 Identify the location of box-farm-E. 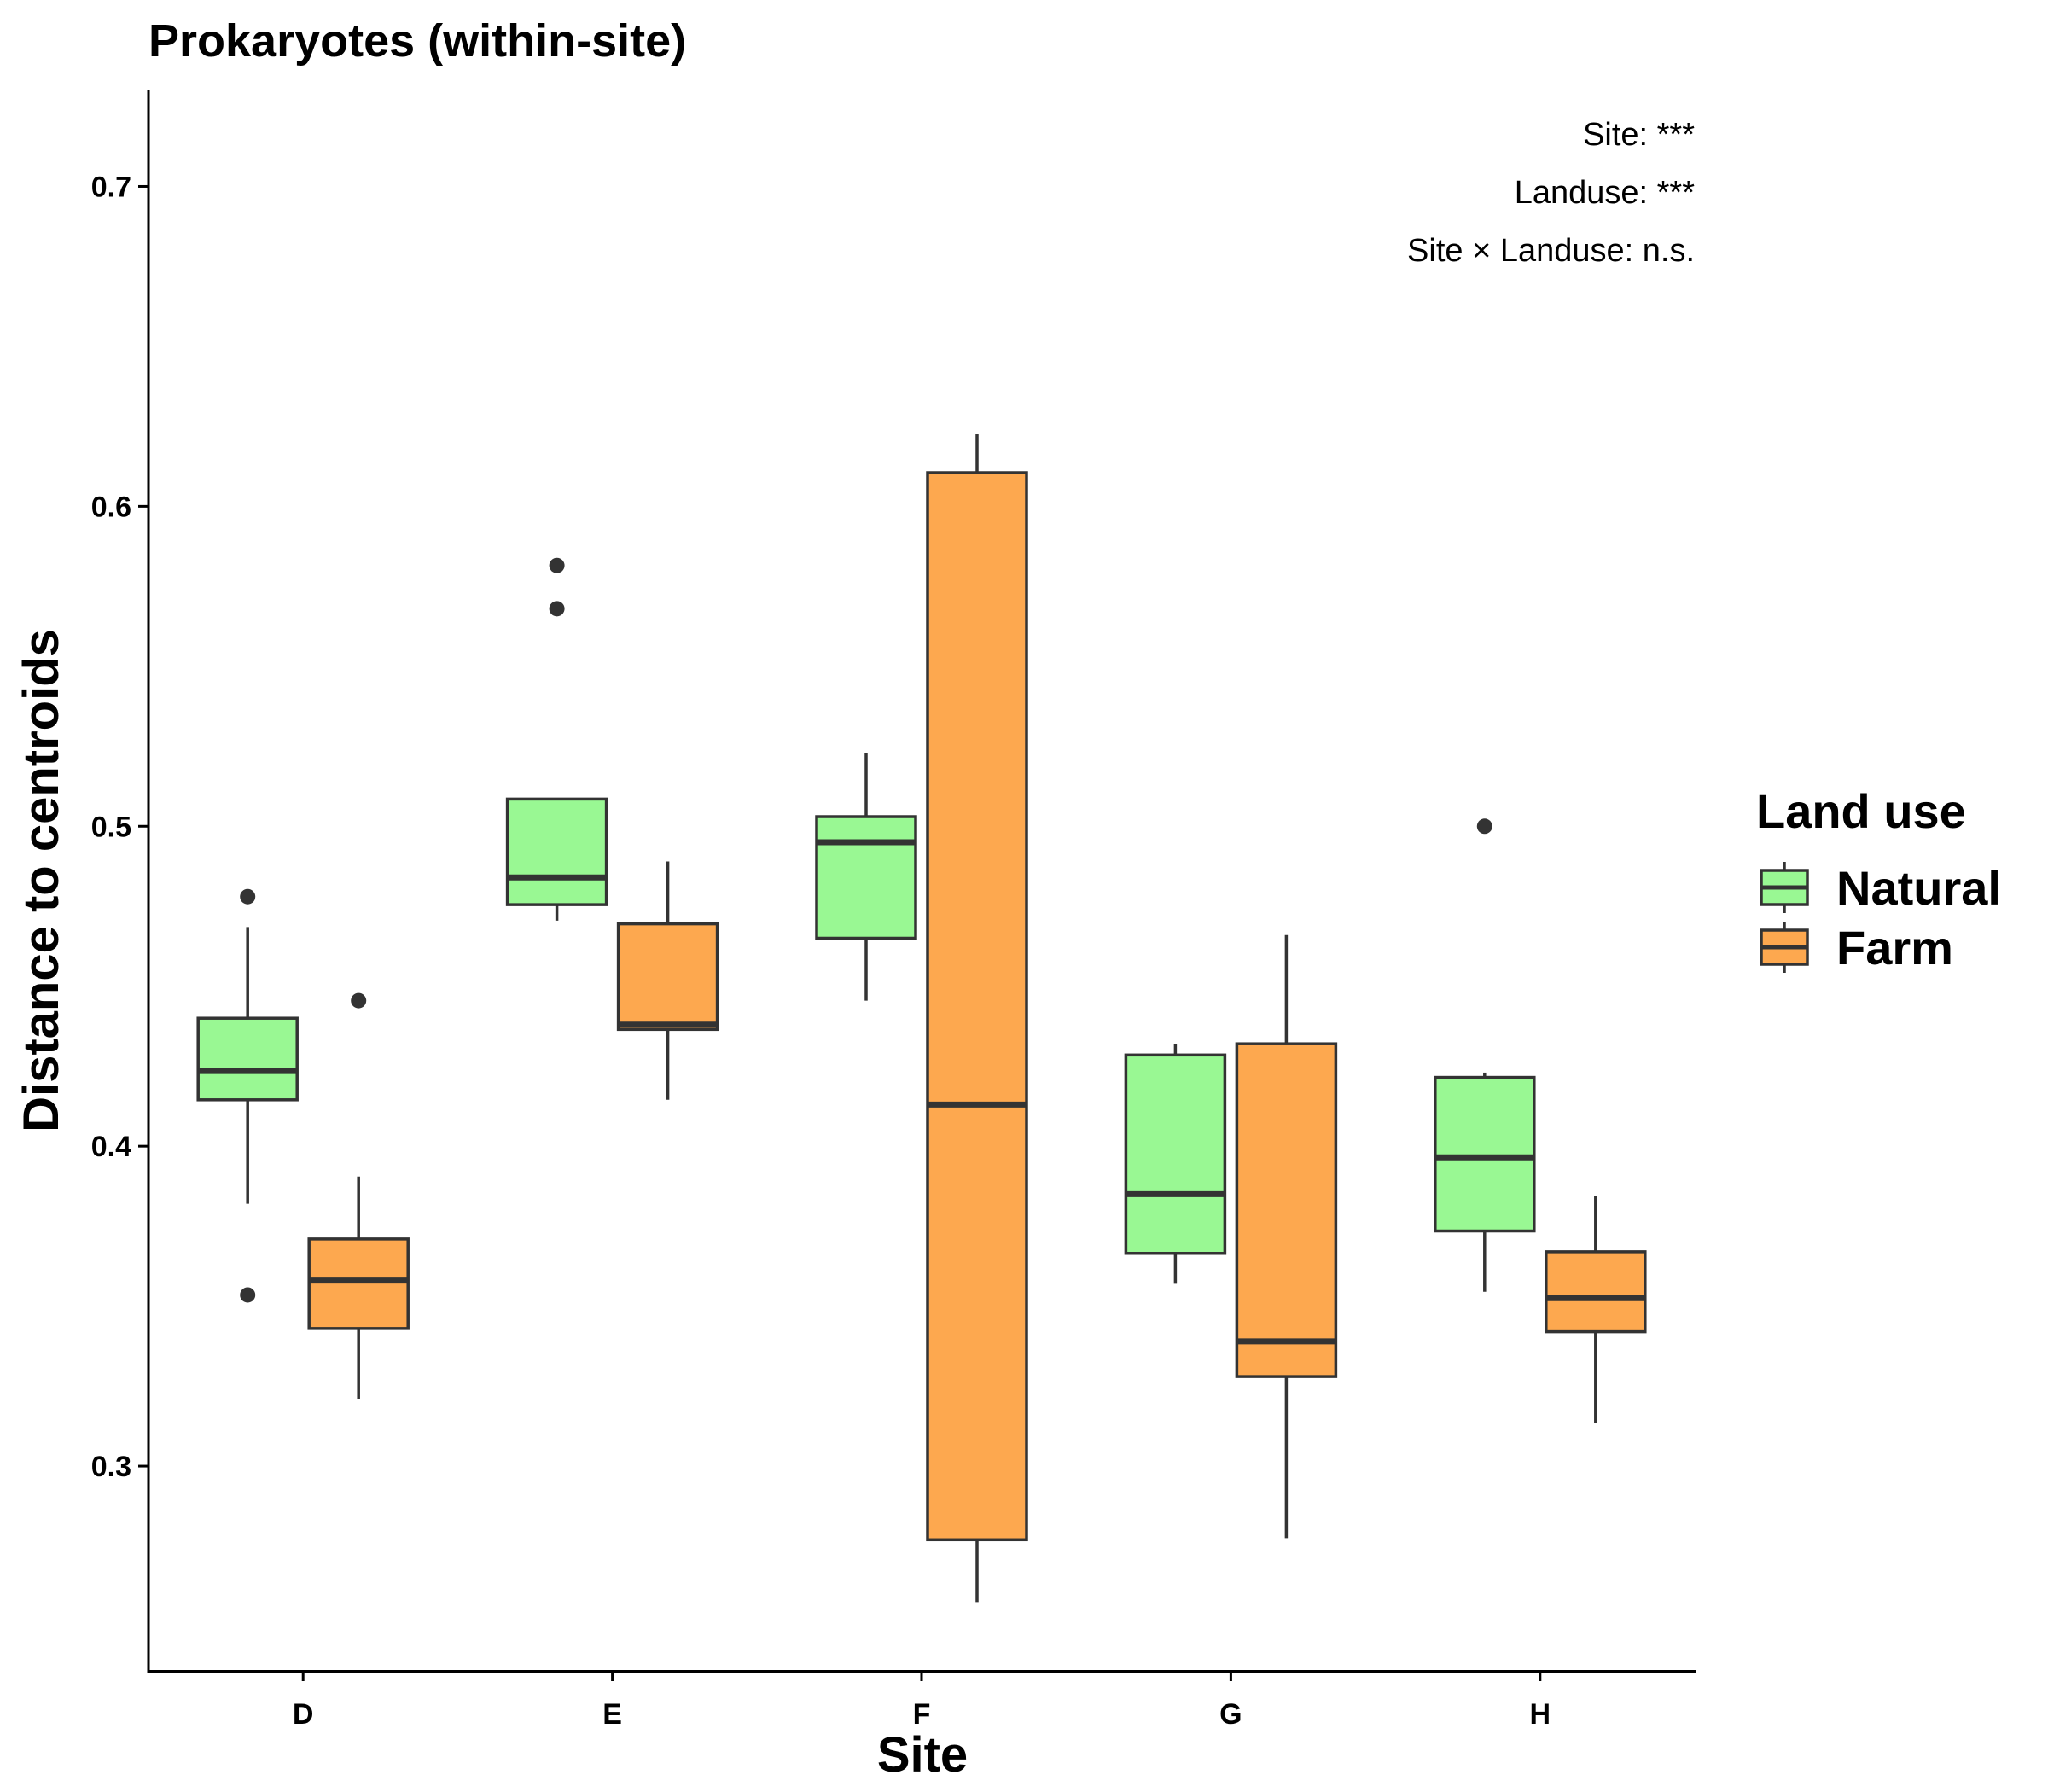
(667, 981).